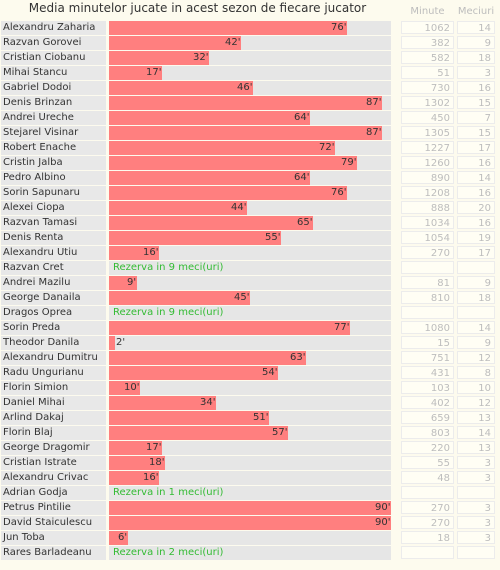 The height and width of the screenshot is (570, 500). What do you see at coordinates (476, 447) in the screenshot?
I see `matches-cell: 13` at bounding box center [476, 447].